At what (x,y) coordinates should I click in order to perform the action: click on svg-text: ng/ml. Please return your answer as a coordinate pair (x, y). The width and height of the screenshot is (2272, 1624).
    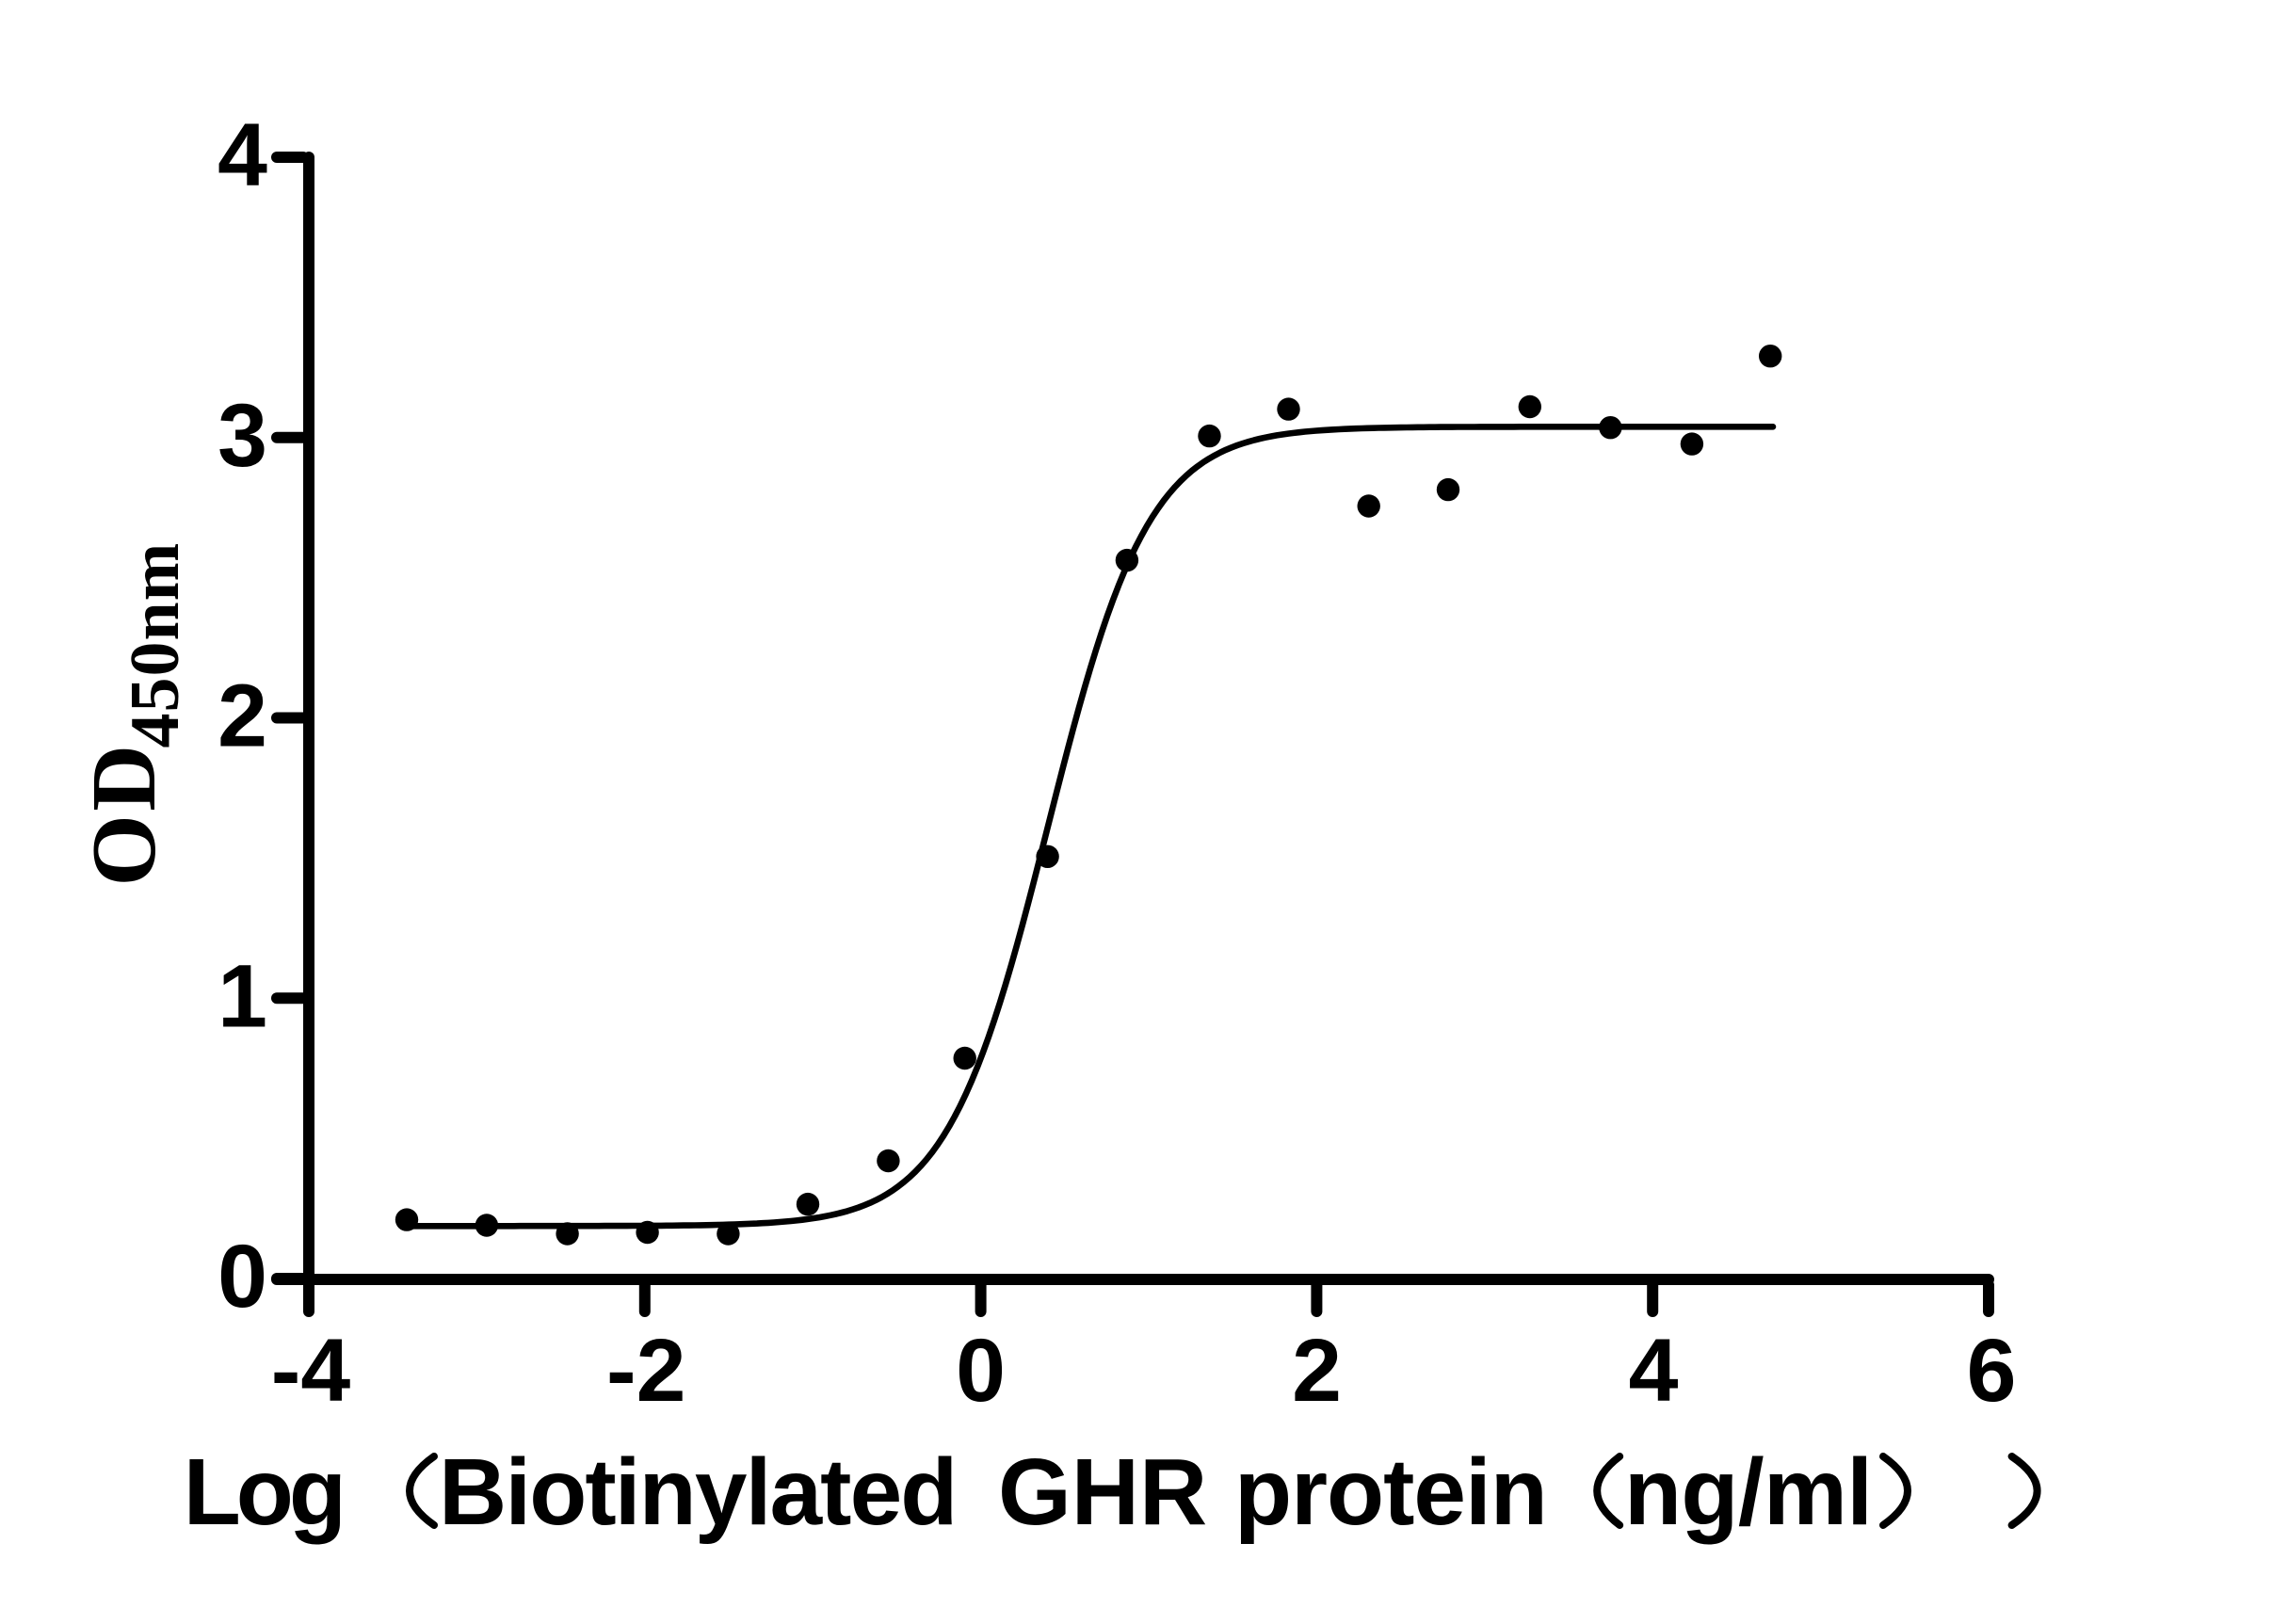
    Looking at the image, I should click on (1748, 1492).